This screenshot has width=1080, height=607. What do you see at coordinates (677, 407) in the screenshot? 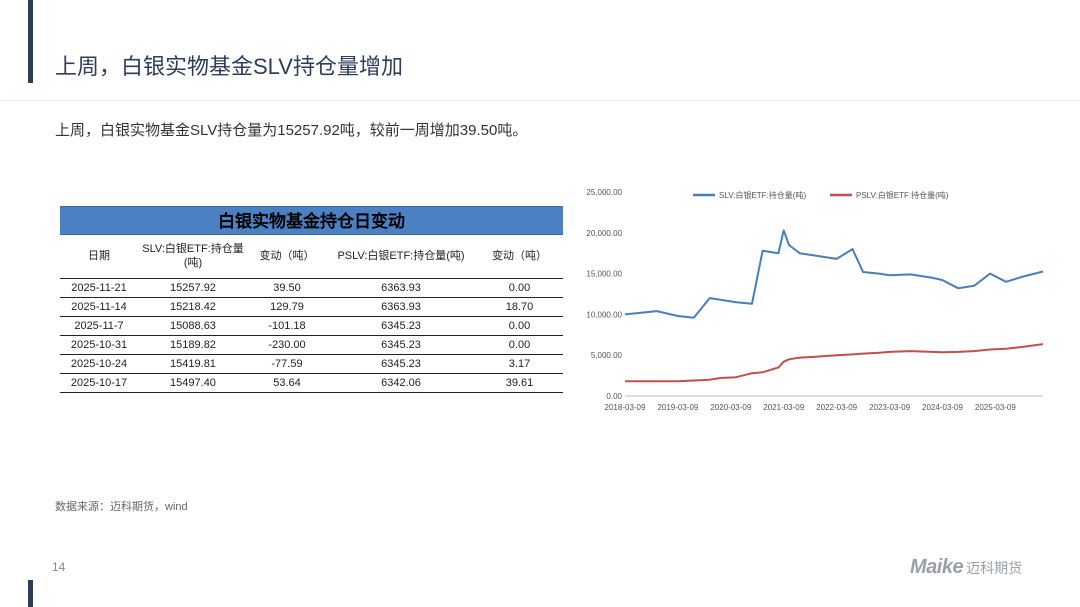
I see `x-tick-label: 2019-03-09` at bounding box center [677, 407].